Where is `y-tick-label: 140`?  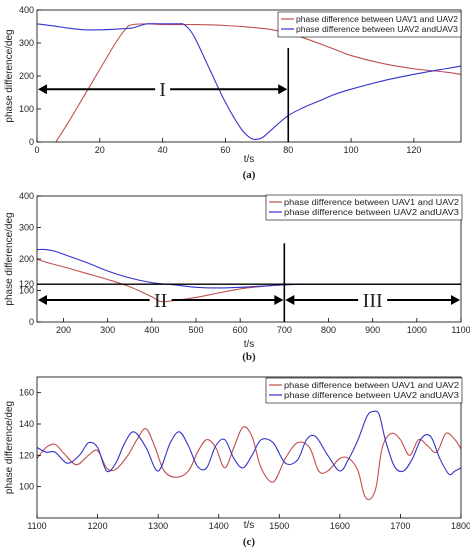 y-tick-label: 140 is located at coordinates (26, 424).